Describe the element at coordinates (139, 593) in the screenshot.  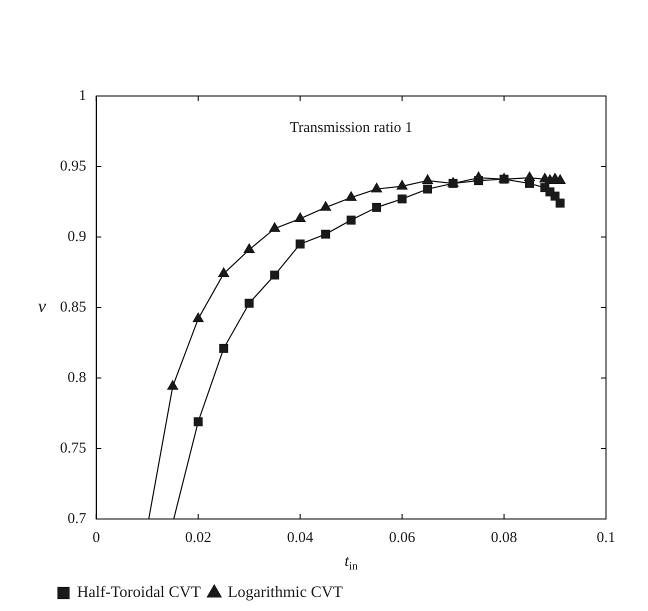
I see `legend-label: Half-Toroidal CVT` at that location.